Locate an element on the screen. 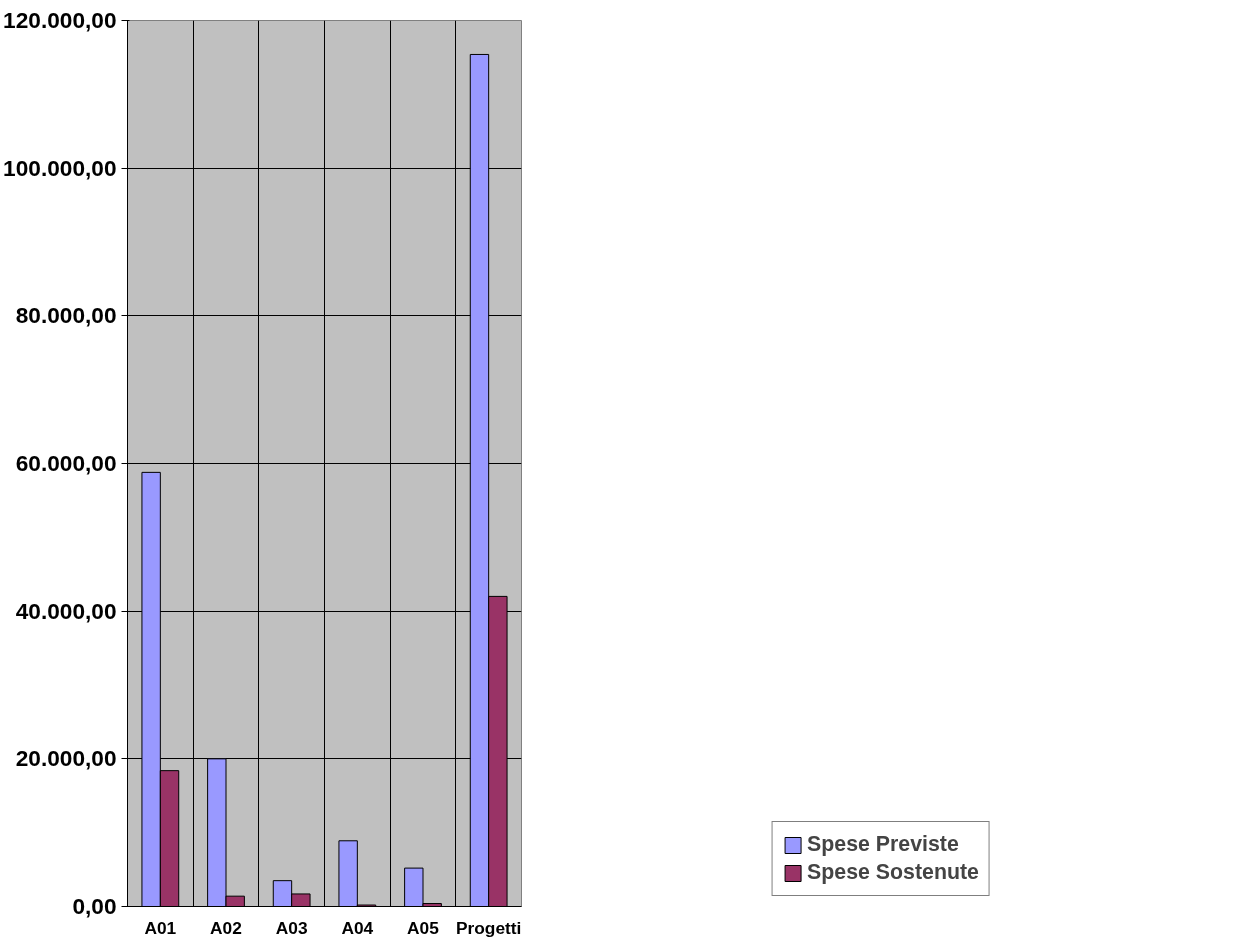 This screenshot has width=1249, height=947. x-tick-label: Progetti is located at coordinates (488, 927).